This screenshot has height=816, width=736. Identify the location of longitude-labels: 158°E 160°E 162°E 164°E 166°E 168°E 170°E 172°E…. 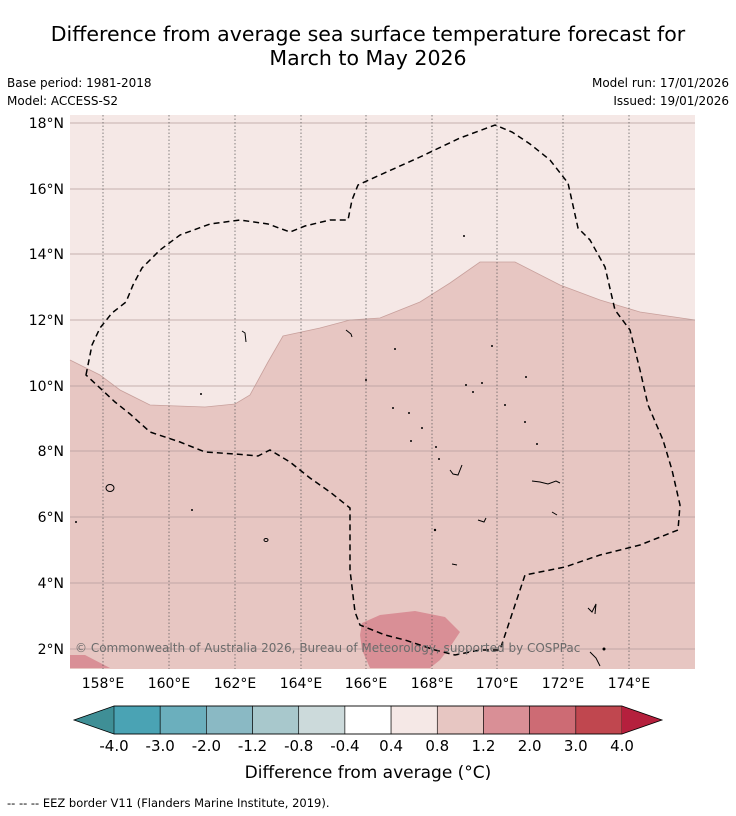
(366, 684).